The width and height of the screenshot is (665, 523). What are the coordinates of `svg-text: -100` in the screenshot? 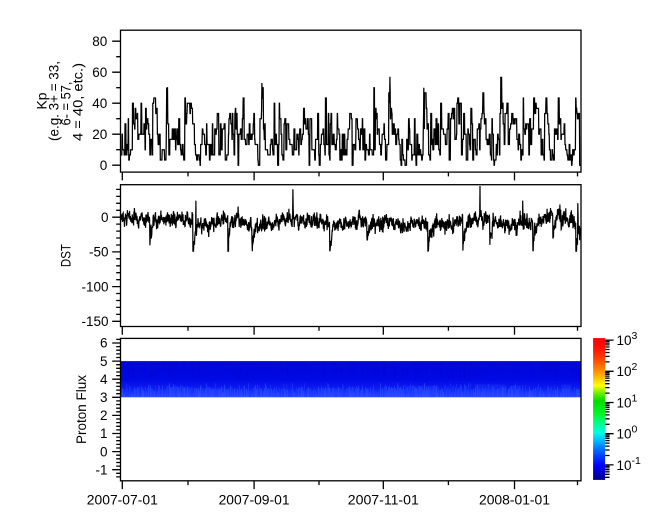 It's located at (94, 286).